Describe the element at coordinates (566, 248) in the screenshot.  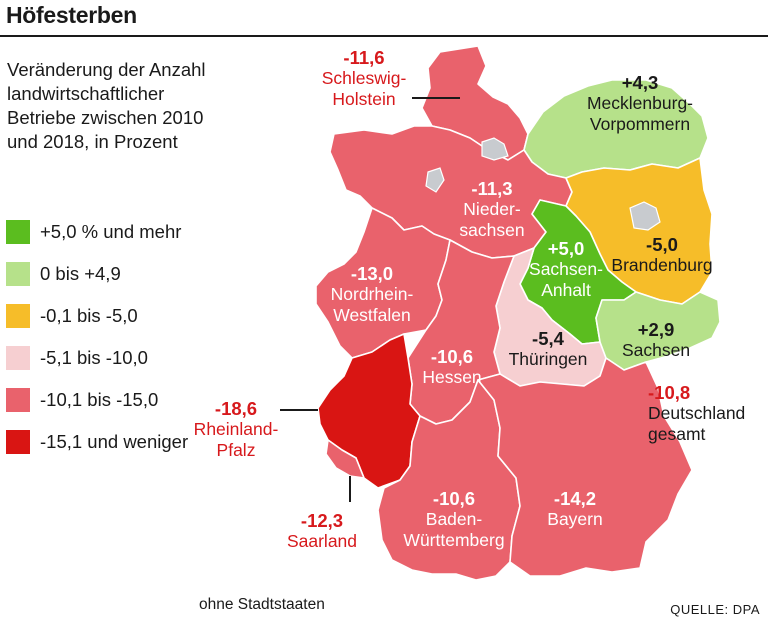
I see `label-value: +5,0` at that location.